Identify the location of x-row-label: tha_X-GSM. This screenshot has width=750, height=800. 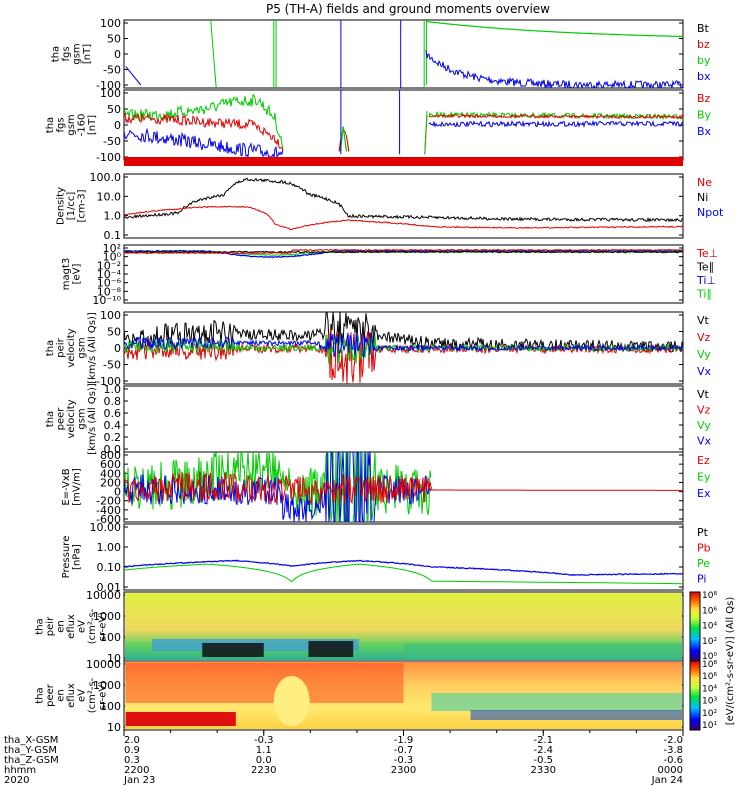
(31, 740).